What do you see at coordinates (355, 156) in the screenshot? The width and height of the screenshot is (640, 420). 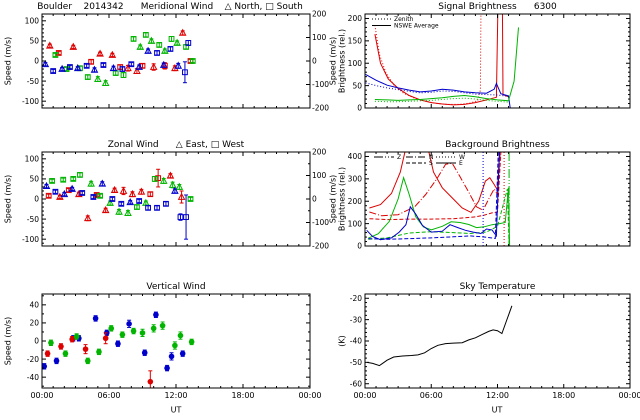 I see `svg-text: 400` at bounding box center [355, 156].